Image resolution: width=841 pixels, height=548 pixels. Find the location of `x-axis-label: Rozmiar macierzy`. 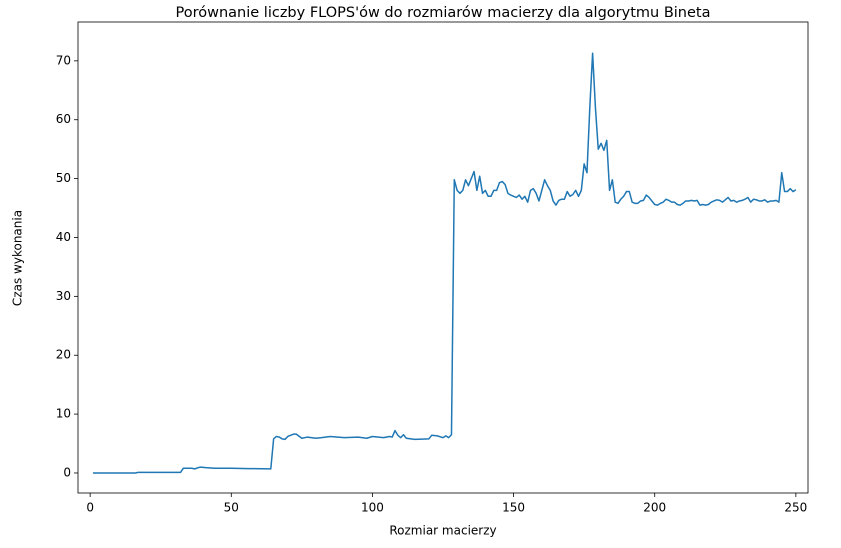

x-axis-label: Rozmiar macierzy is located at coordinates (442, 531).